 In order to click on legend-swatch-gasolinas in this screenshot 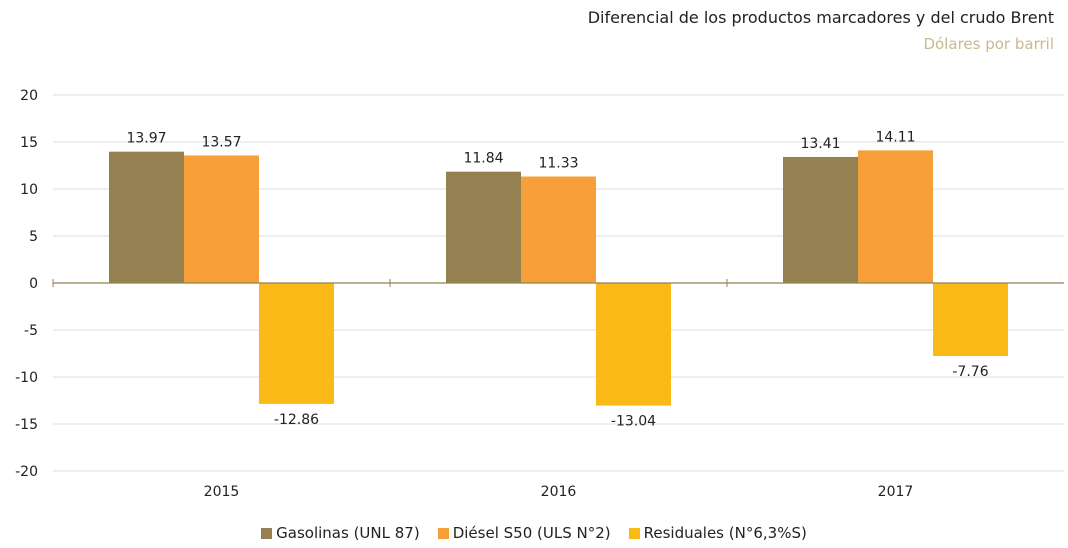, I will do `click(267, 533)`.